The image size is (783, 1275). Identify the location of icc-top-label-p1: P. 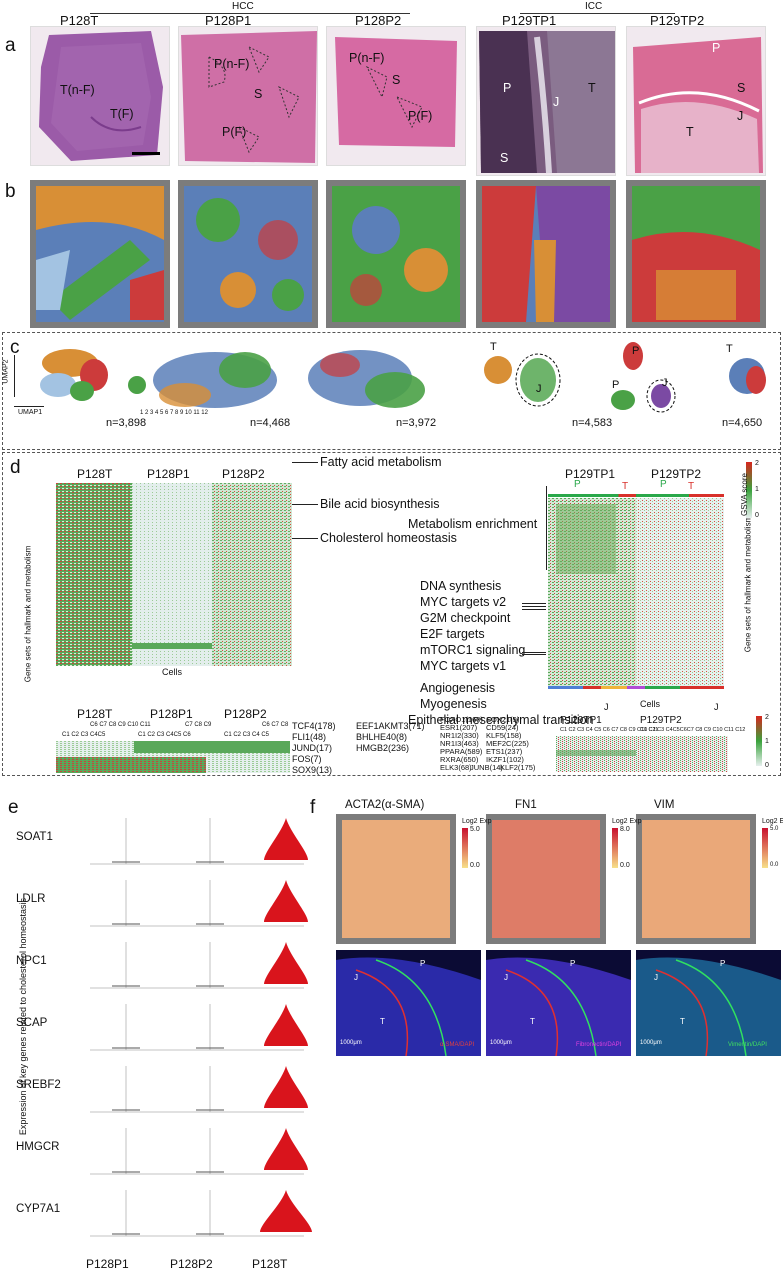
(577, 484).